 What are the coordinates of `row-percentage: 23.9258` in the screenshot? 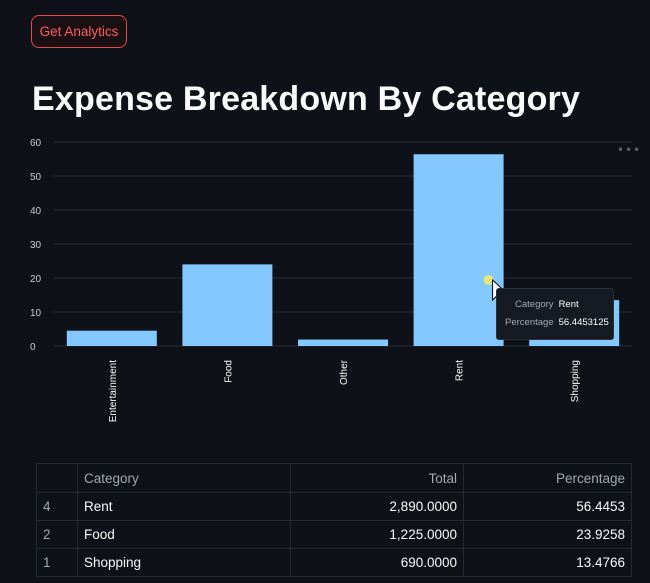 It's located at (547, 534).